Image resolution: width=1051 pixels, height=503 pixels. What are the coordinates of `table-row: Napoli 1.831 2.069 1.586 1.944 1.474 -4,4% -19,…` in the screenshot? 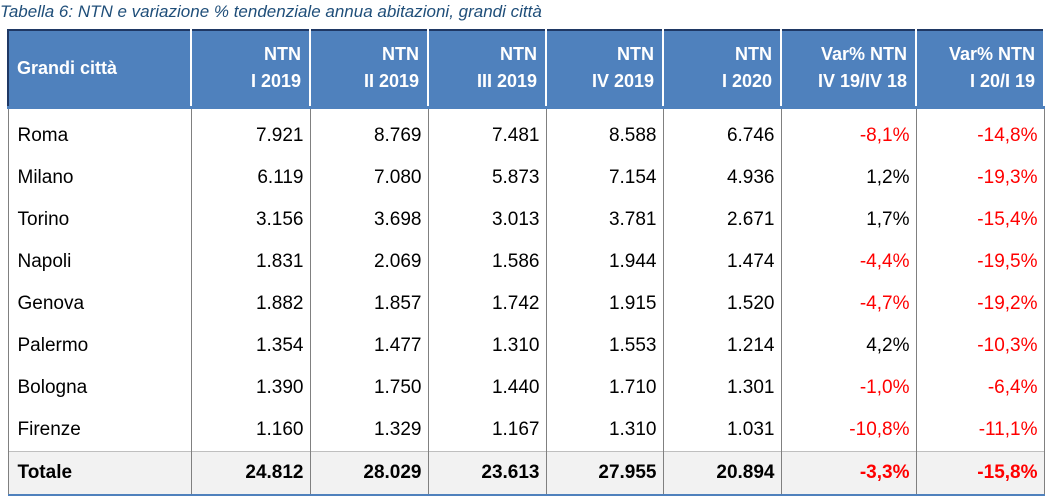 It's located at (526, 262).